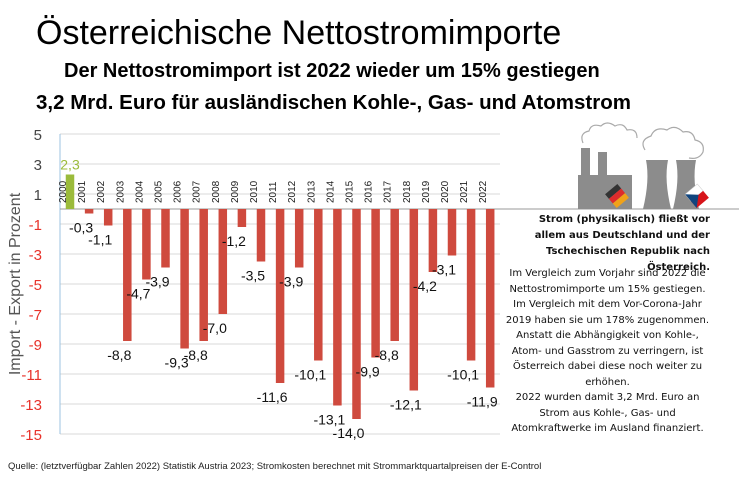  Describe the element at coordinates (31, 405) in the screenshot. I see `y-tick-label: -13` at that location.